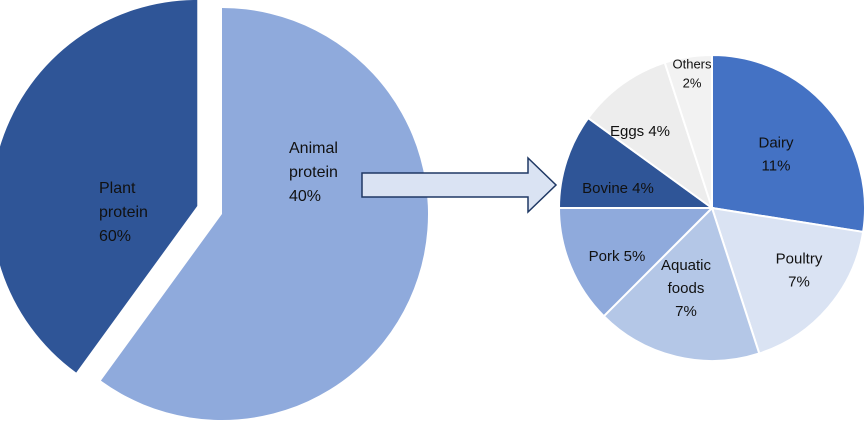  What do you see at coordinates (459, 185) in the screenshot?
I see `connector-arrow` at bounding box center [459, 185].